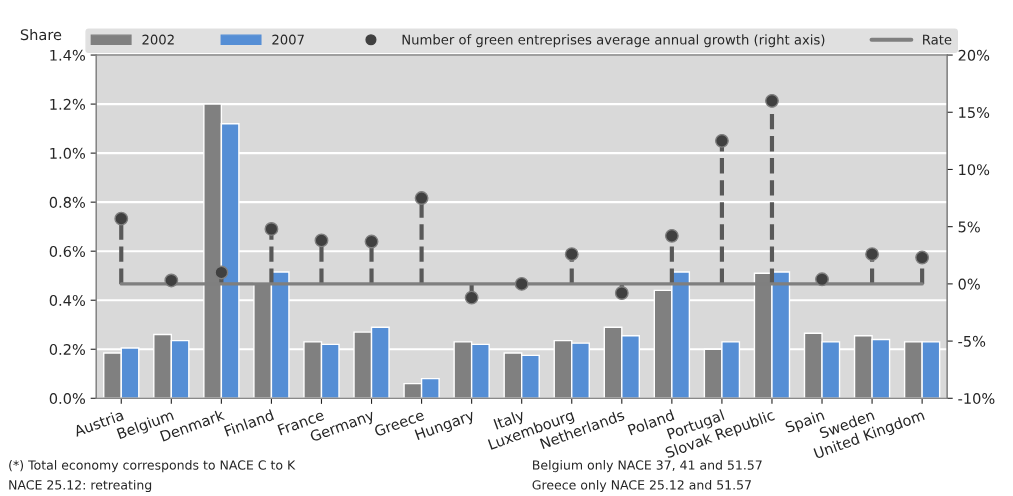 The image size is (1013, 496). I want to click on text: Greece only NACE 25.12 and 51.57, so click(641, 486).